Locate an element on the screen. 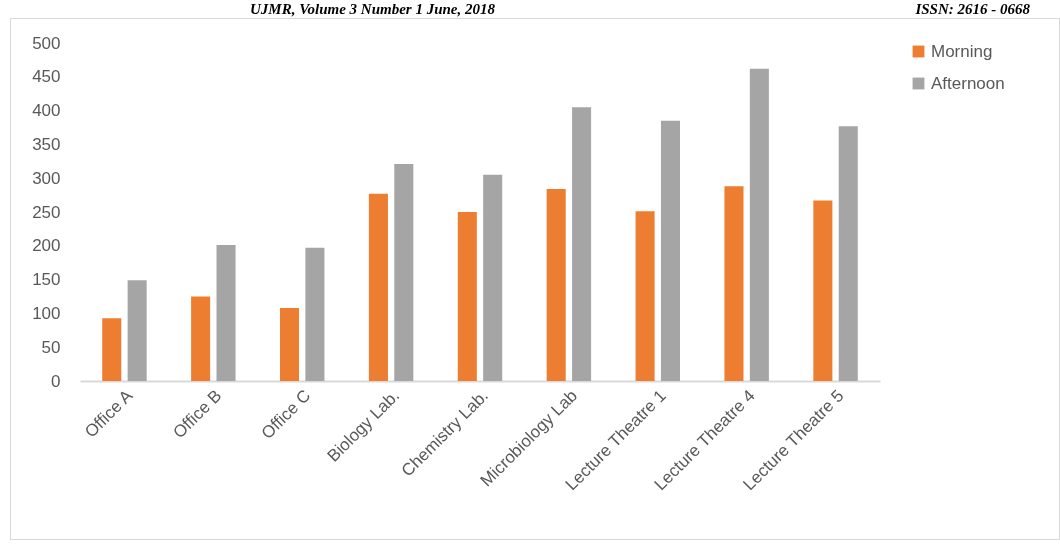  y-tick-label: 500 is located at coordinates (46, 43).